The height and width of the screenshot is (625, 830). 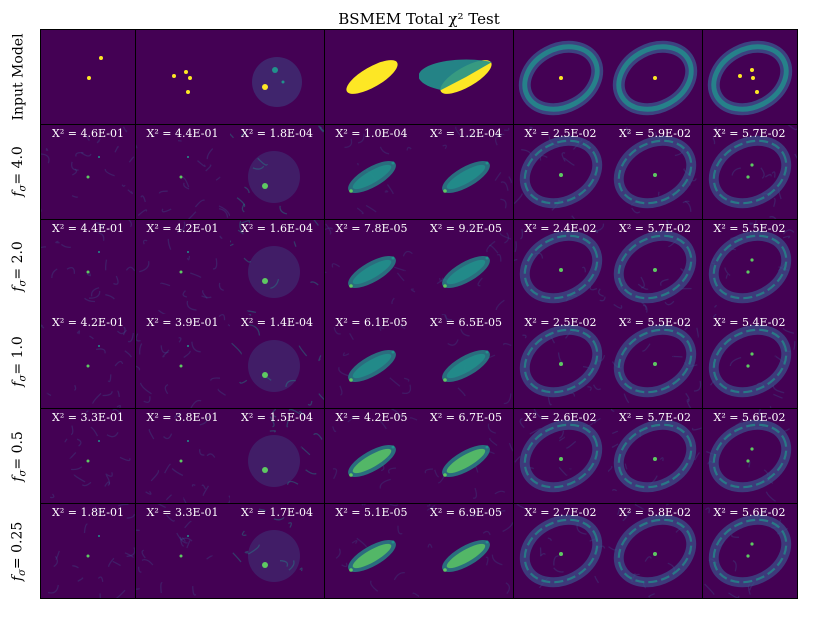 What do you see at coordinates (17, 450) in the screenshot?
I see `f-sigma-value: = 0.5` at bounding box center [17, 450].